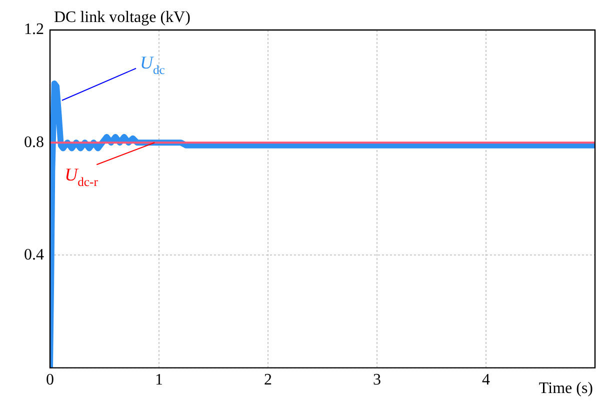 The image size is (607, 403). What do you see at coordinates (50, 380) in the screenshot?
I see `x-tick-label: 0` at bounding box center [50, 380].